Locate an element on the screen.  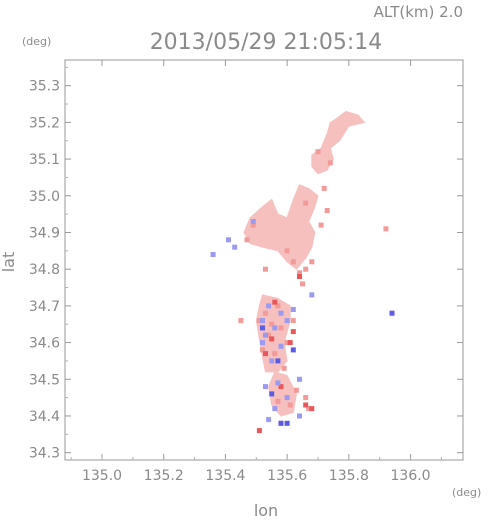
altitude-label: ALT(km) 2.0 is located at coordinates (418, 12).